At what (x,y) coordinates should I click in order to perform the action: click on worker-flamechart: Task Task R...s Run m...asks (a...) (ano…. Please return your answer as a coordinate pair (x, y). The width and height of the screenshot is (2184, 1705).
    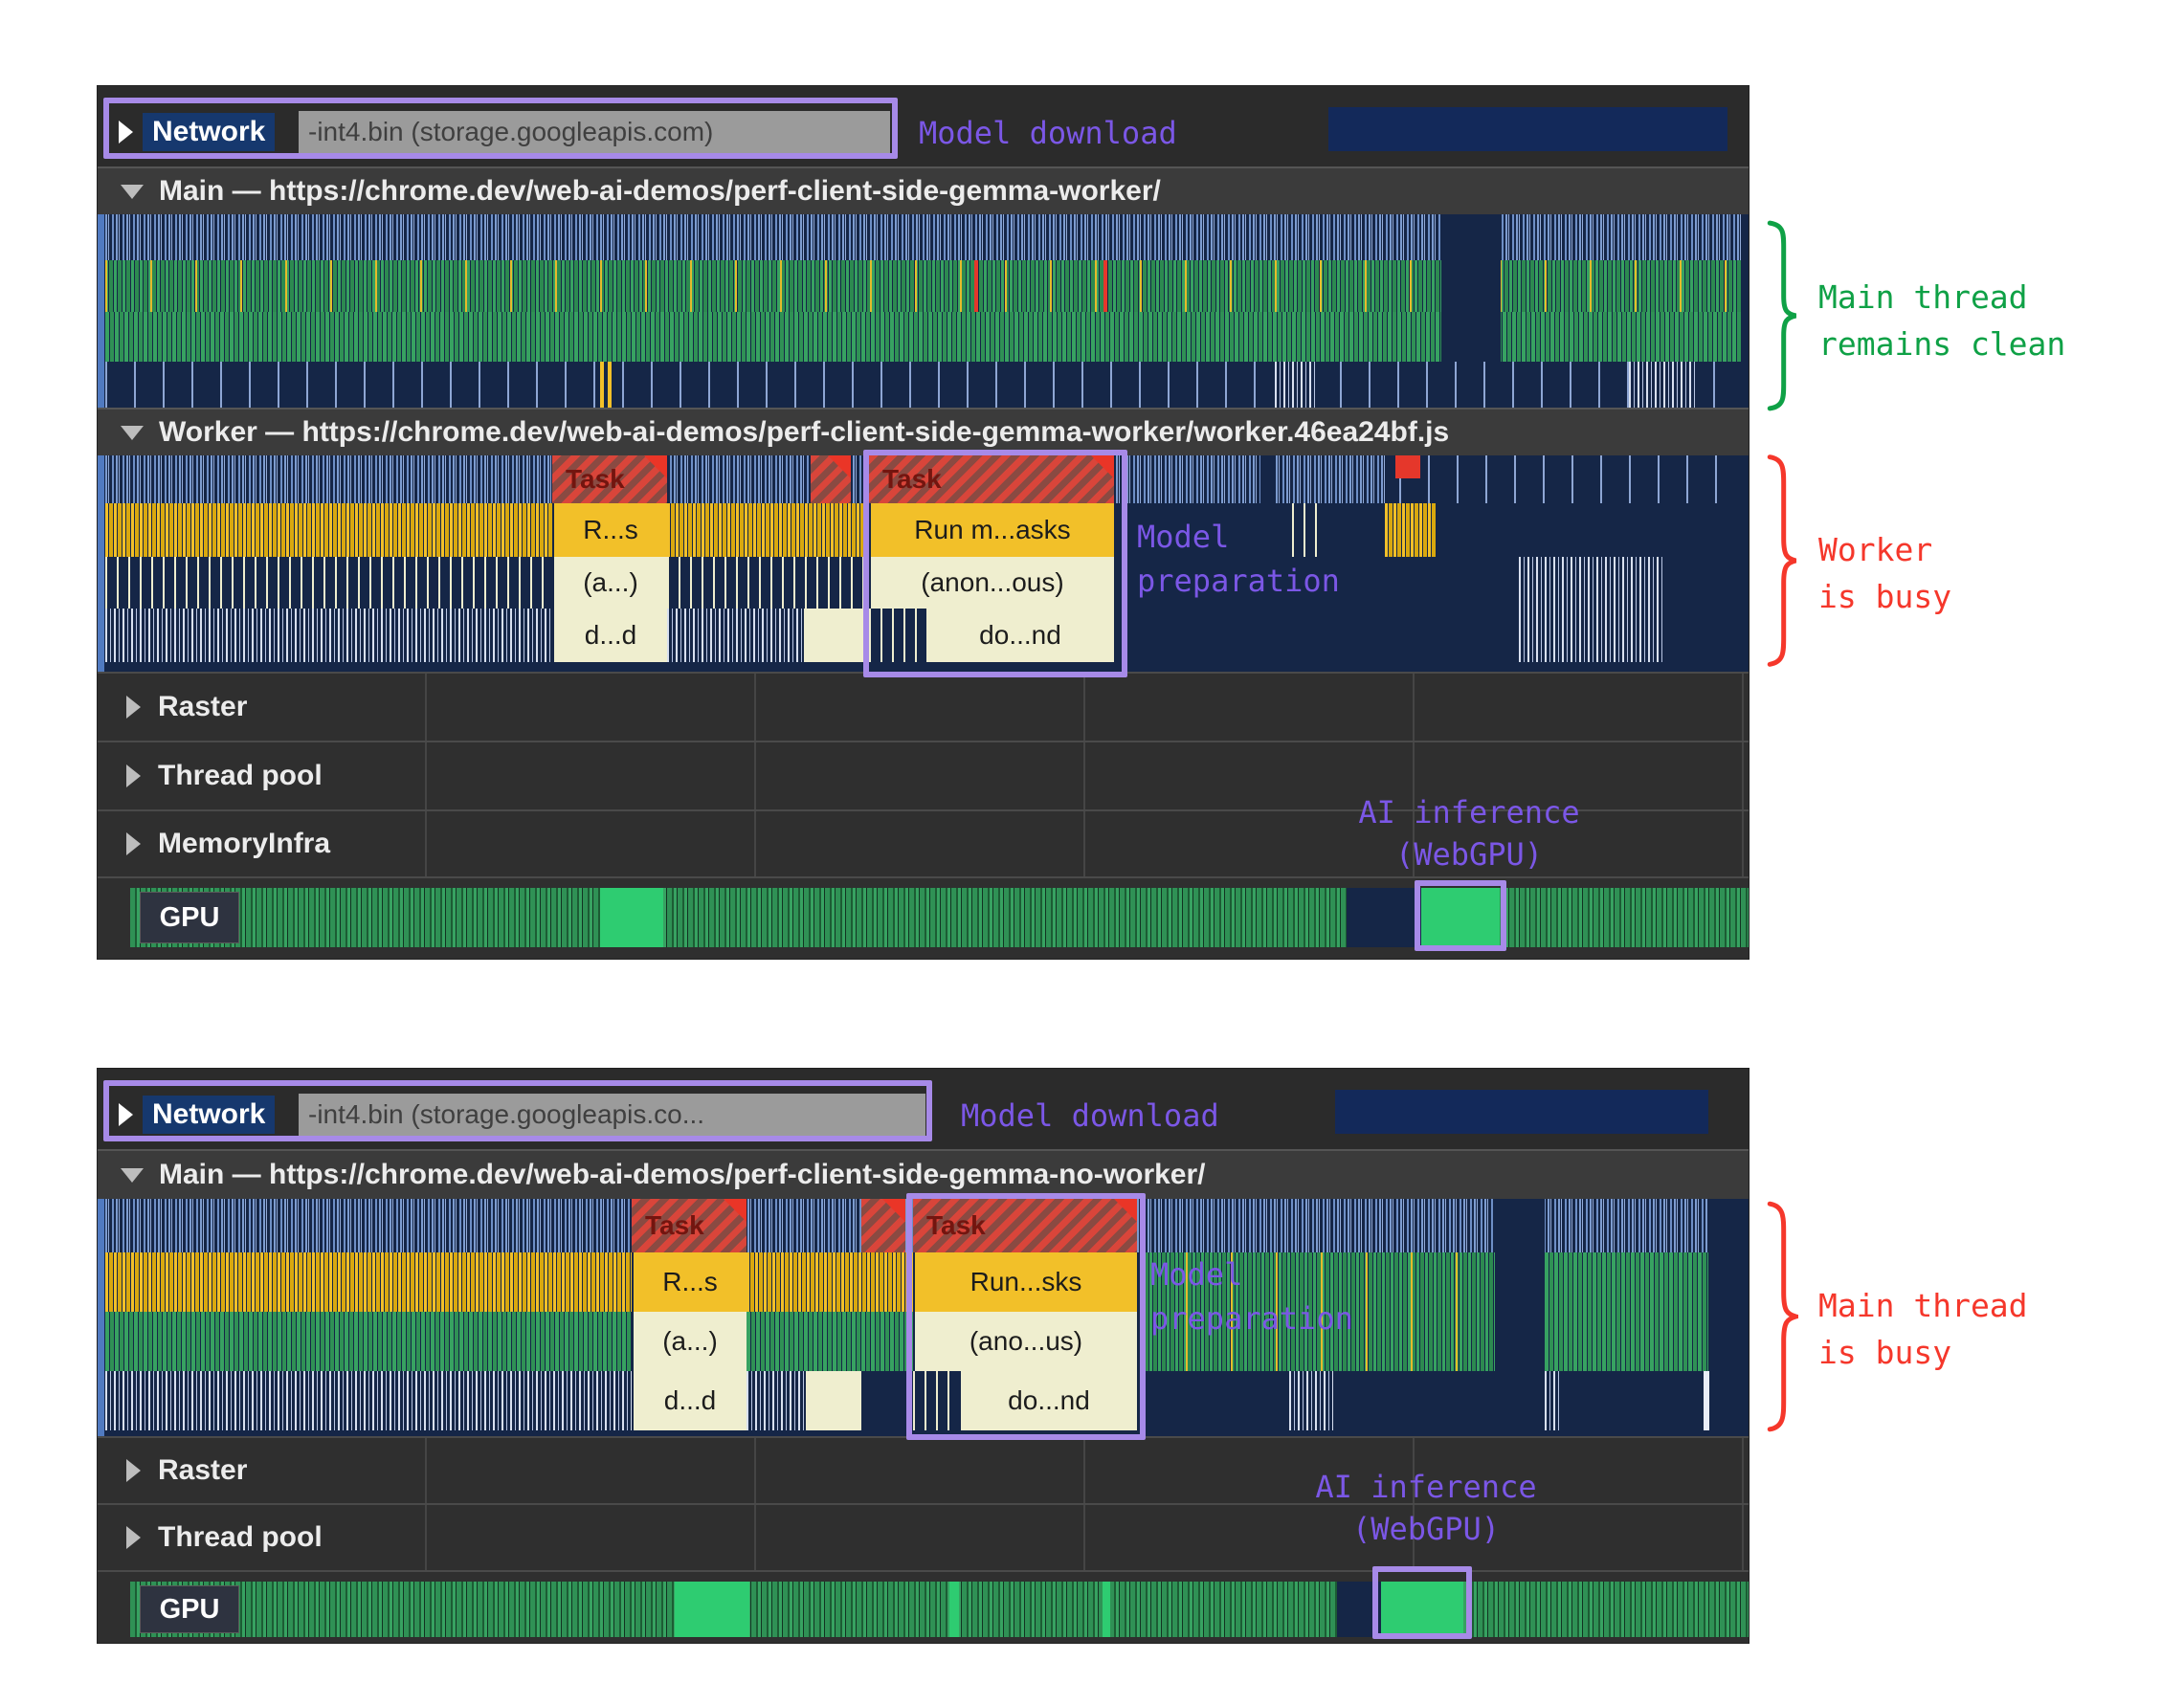
    Looking at the image, I should click on (924, 564).